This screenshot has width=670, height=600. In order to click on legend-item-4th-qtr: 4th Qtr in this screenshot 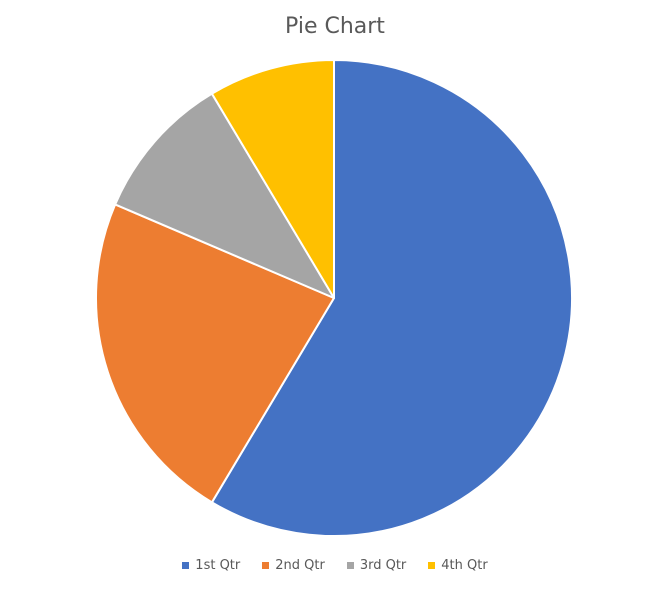, I will do `click(458, 565)`.